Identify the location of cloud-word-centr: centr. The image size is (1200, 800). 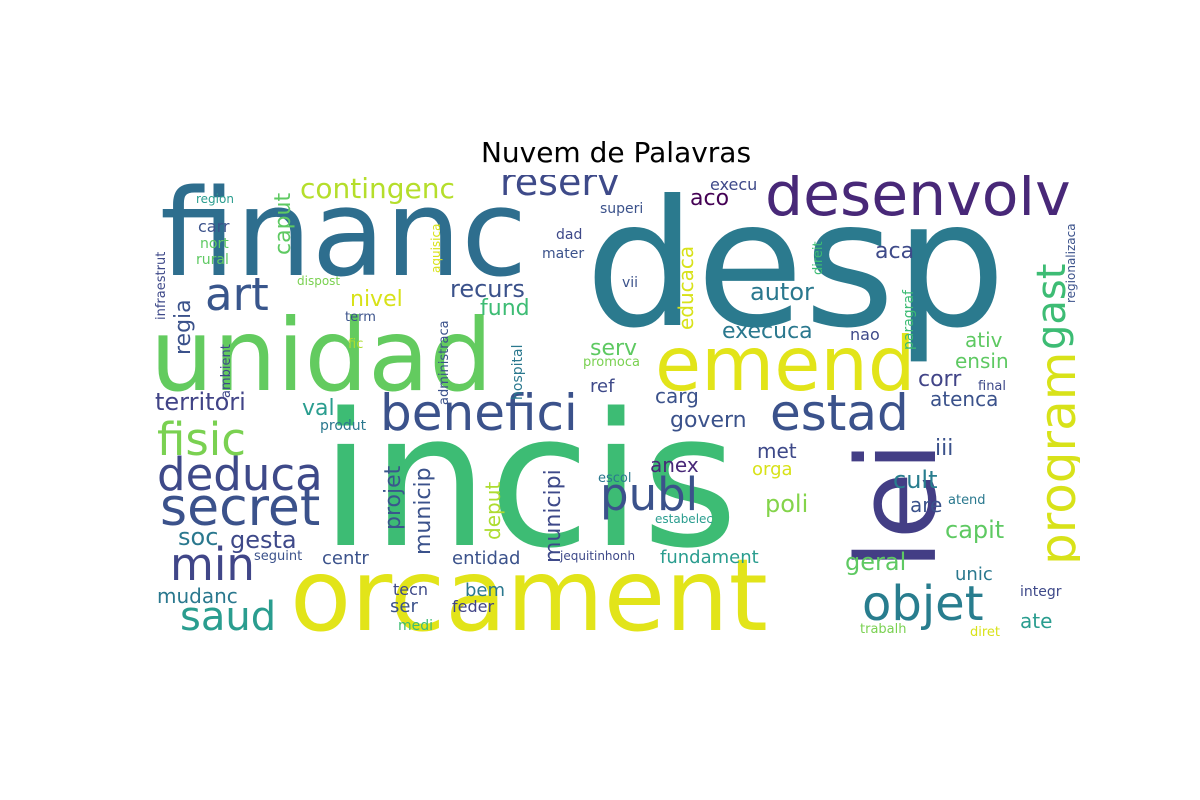
(345, 558).